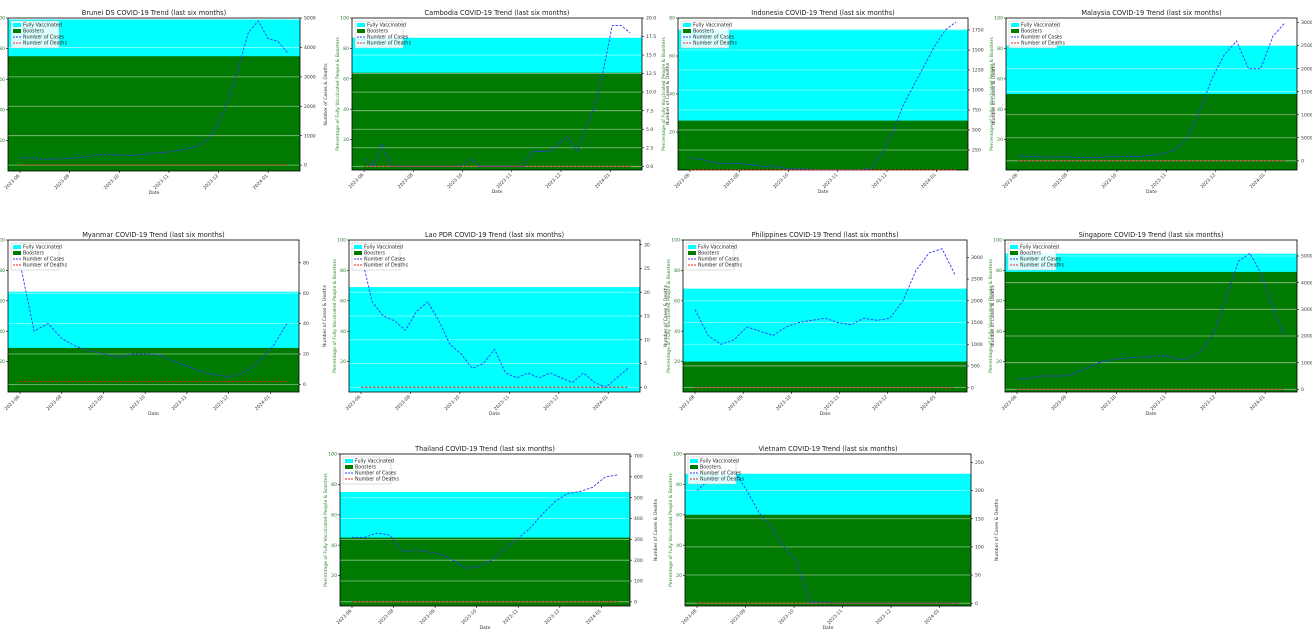 The height and width of the screenshot is (636, 1312). I want to click on right-tick-label: 15, so click(647, 317).